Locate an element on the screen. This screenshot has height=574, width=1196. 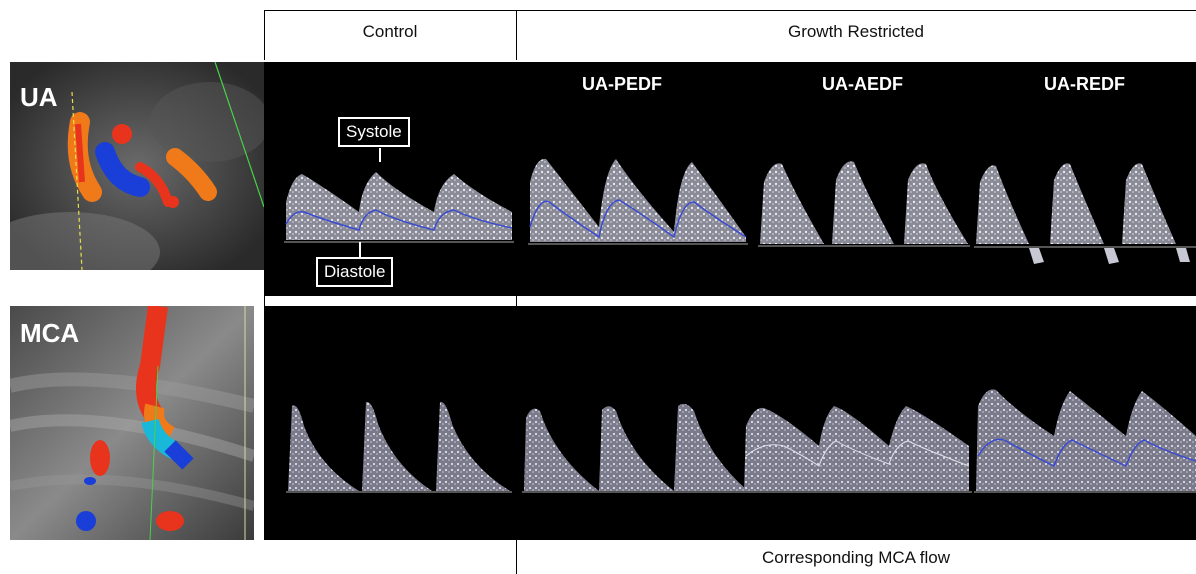
header-divider-mid is located at coordinates (516, 35).